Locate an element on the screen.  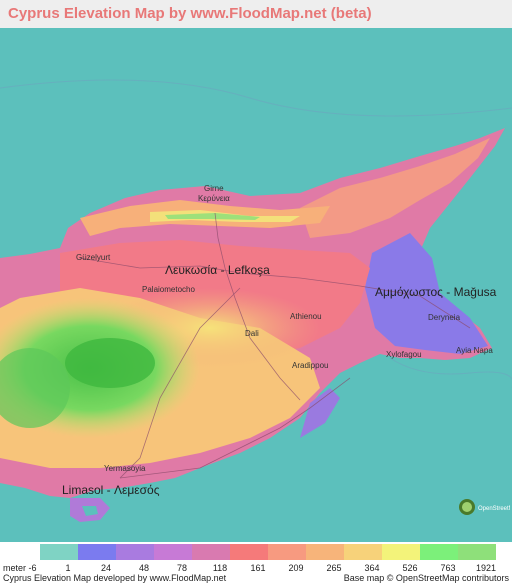
legend-value: 161 is located at coordinates (258, 568).